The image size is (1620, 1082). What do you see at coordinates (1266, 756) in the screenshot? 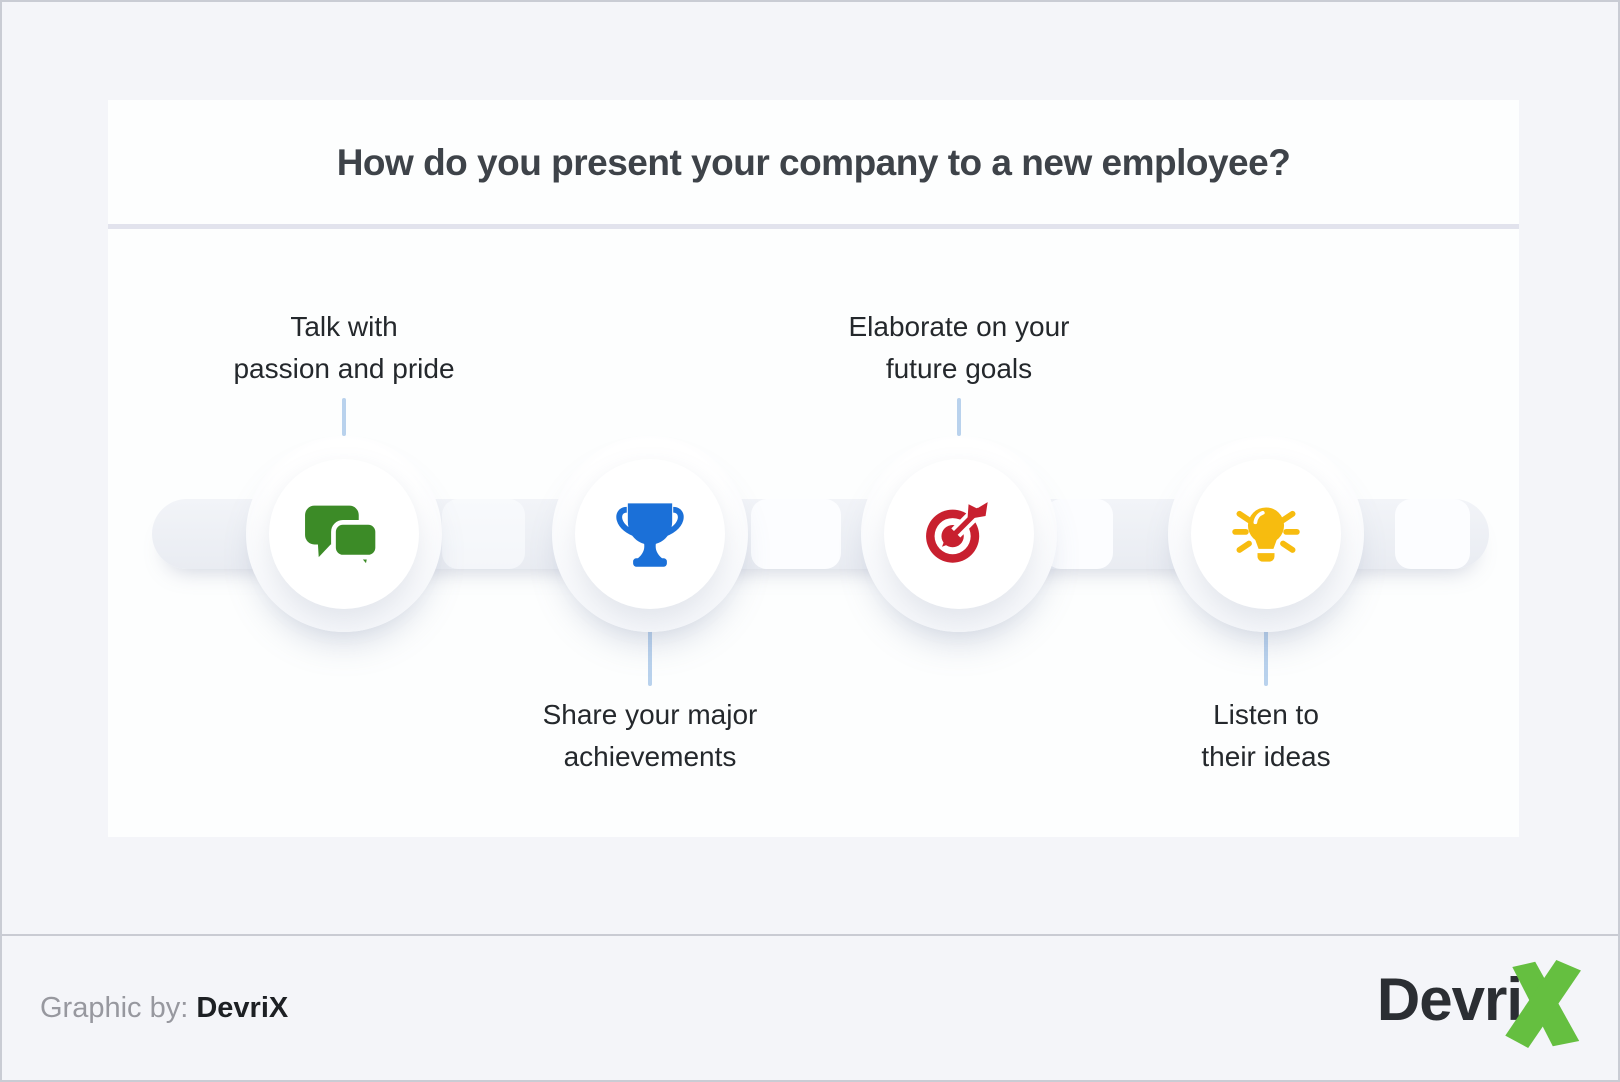
I see `step-4-label-line2: their ideas` at bounding box center [1266, 756].